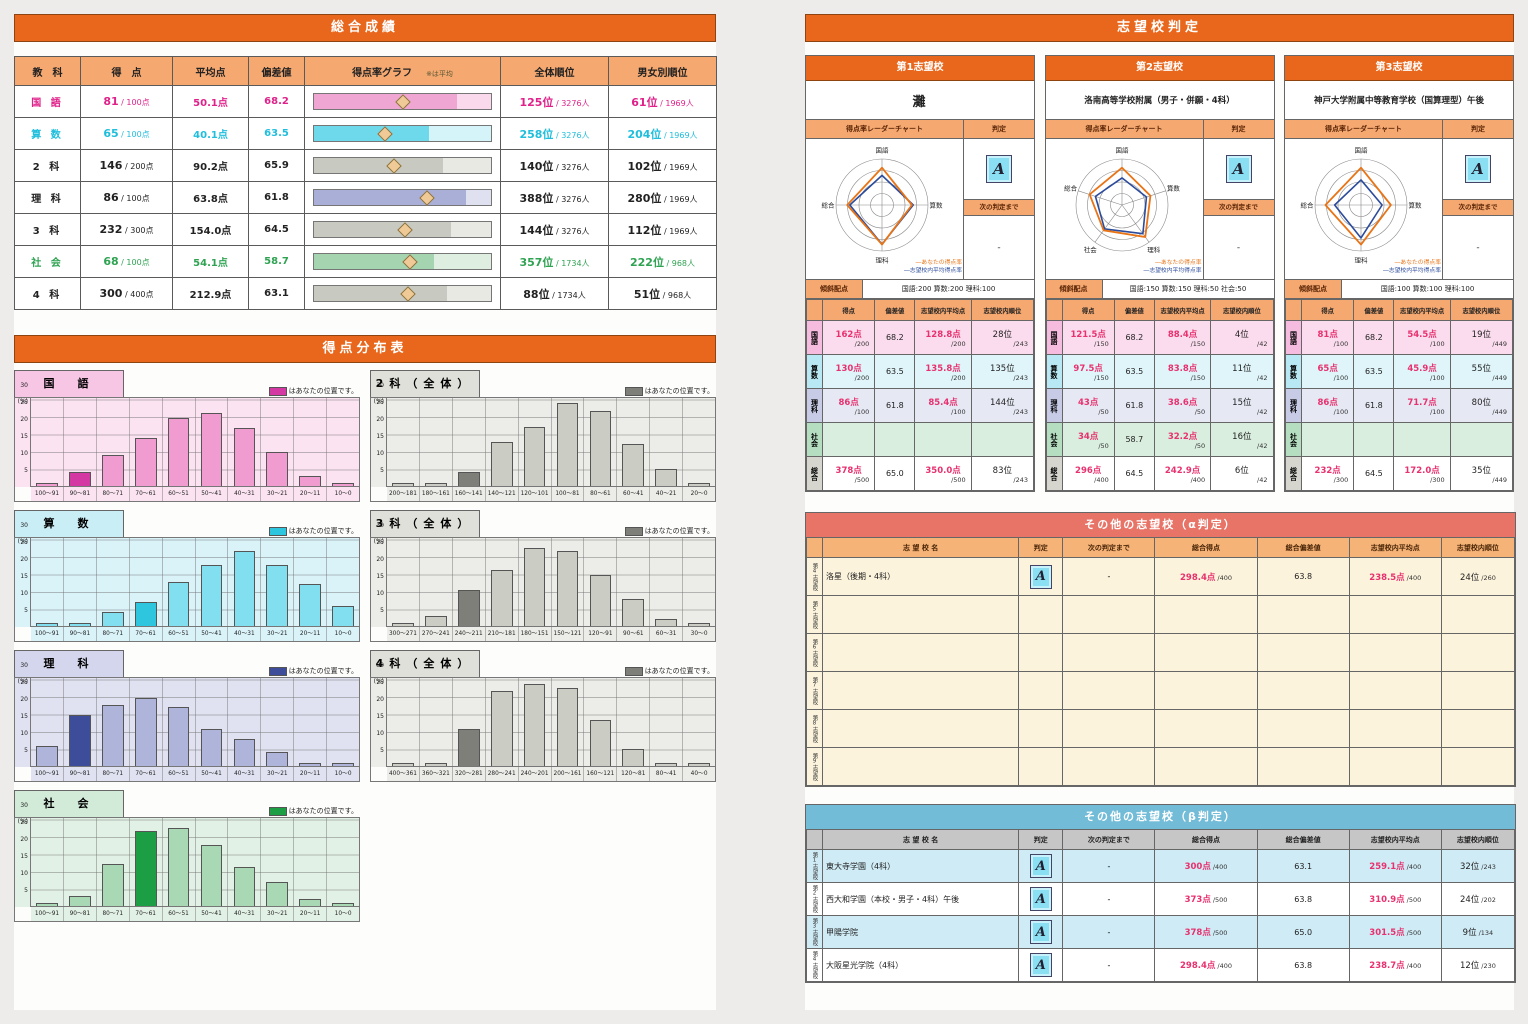 This screenshot has height=1024, width=1528. Describe the element at coordinates (210, 101) in the screenshot. I see `average-cell: 50.1点` at that location.